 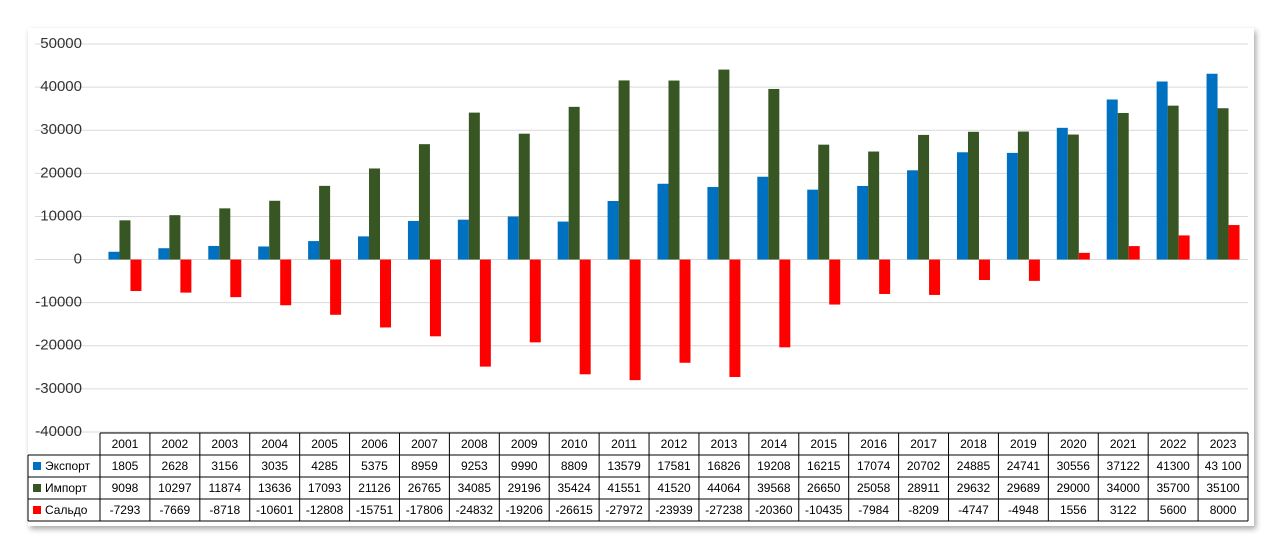 What do you see at coordinates (224, 466) in the screenshot?
I see `table-value: 3156` at bounding box center [224, 466].